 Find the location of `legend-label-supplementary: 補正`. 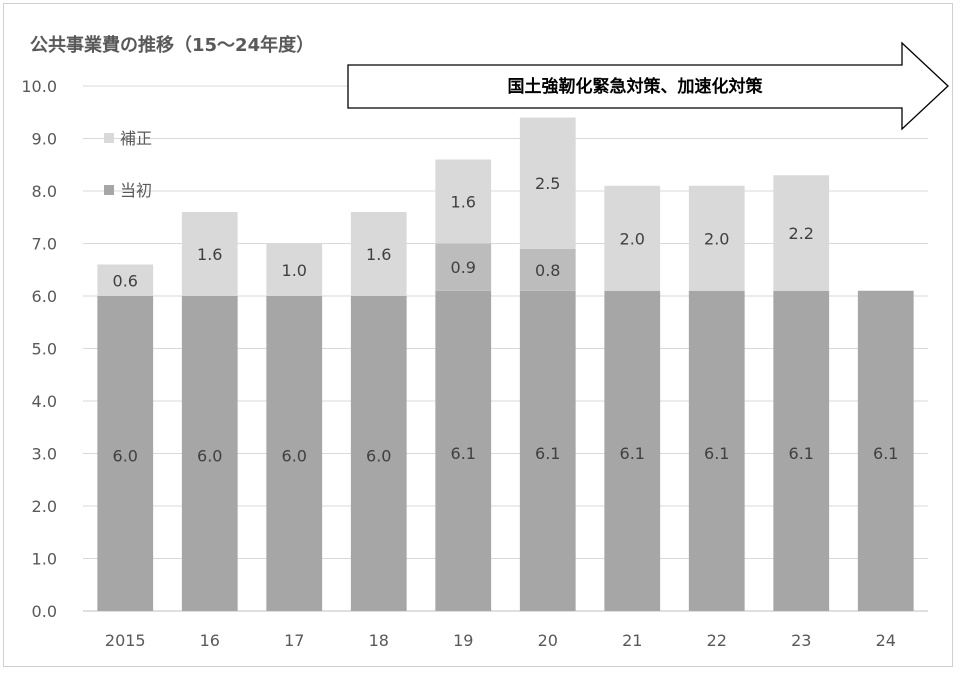

legend-label-supplementary: 補正 is located at coordinates (136, 138).